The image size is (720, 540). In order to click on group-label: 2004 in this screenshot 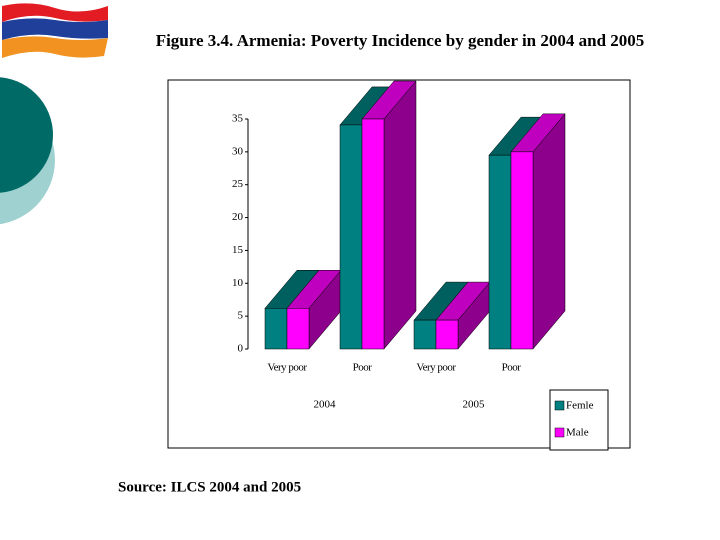, I will do `click(325, 405)`.